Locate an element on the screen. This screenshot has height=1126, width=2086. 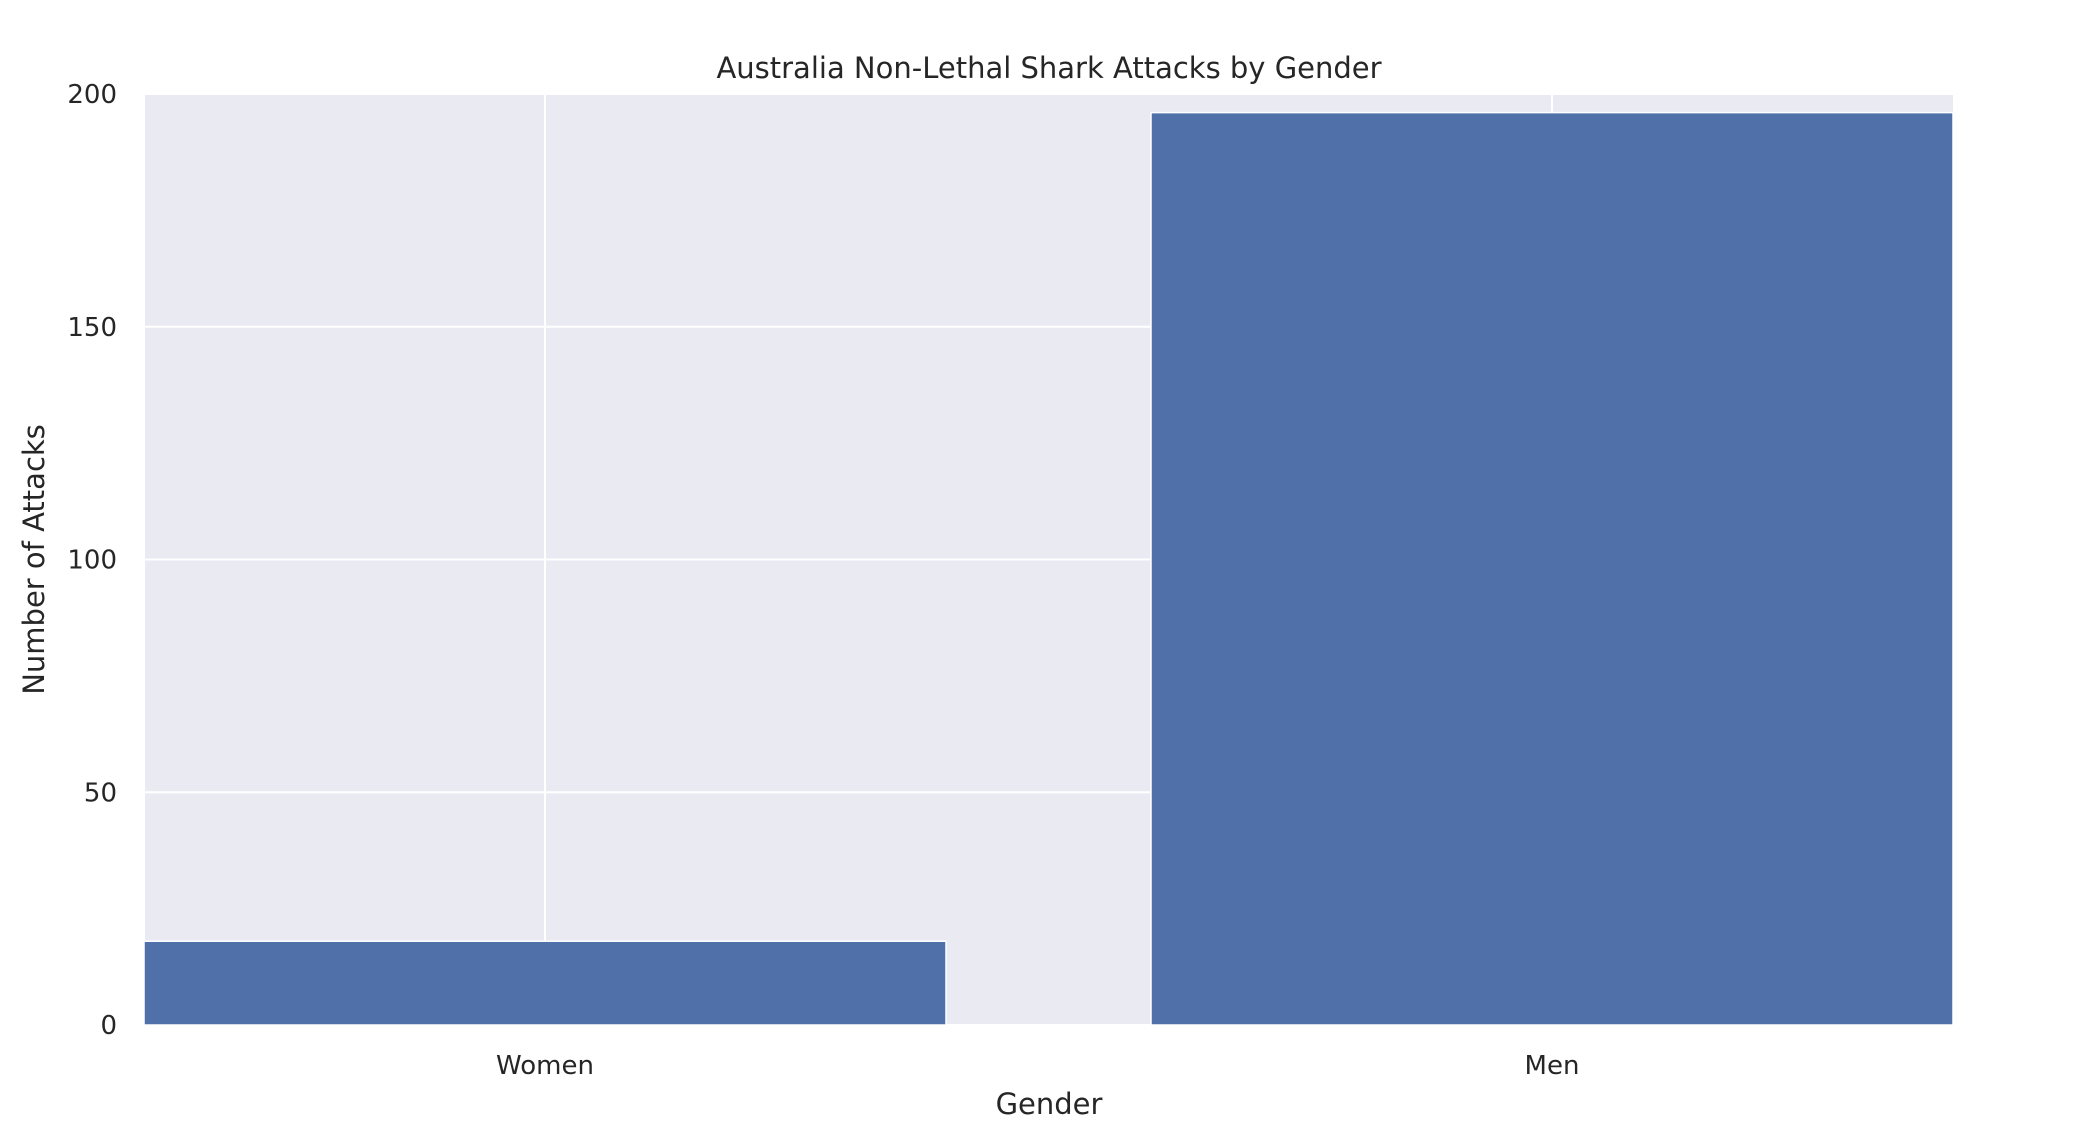
x-tick-label-men: Men is located at coordinates (1552, 1066).